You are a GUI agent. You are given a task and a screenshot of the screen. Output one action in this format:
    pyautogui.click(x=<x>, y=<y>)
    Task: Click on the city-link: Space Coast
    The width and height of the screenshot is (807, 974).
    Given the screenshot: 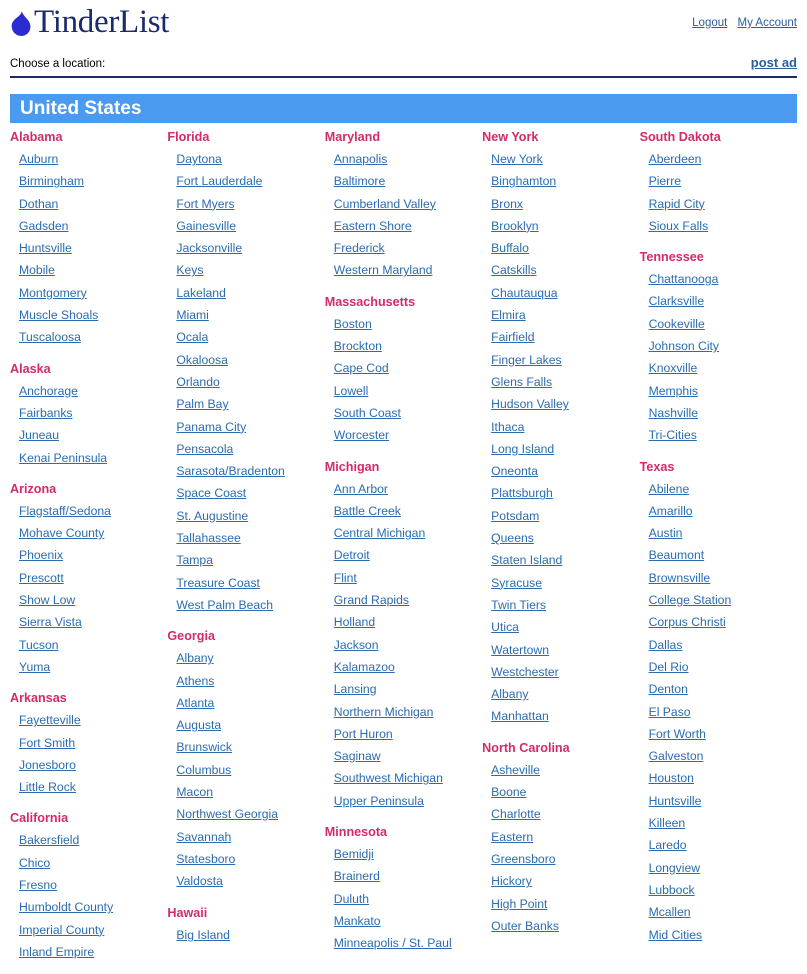 What is the action you would take?
    pyautogui.click(x=211, y=493)
    